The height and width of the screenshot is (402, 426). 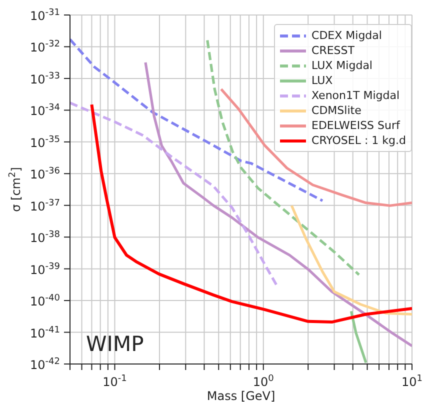 What do you see at coordinates (45, 332) in the screenshot?
I see `y-tick-label: 10$^{-41}$` at bounding box center [45, 332].